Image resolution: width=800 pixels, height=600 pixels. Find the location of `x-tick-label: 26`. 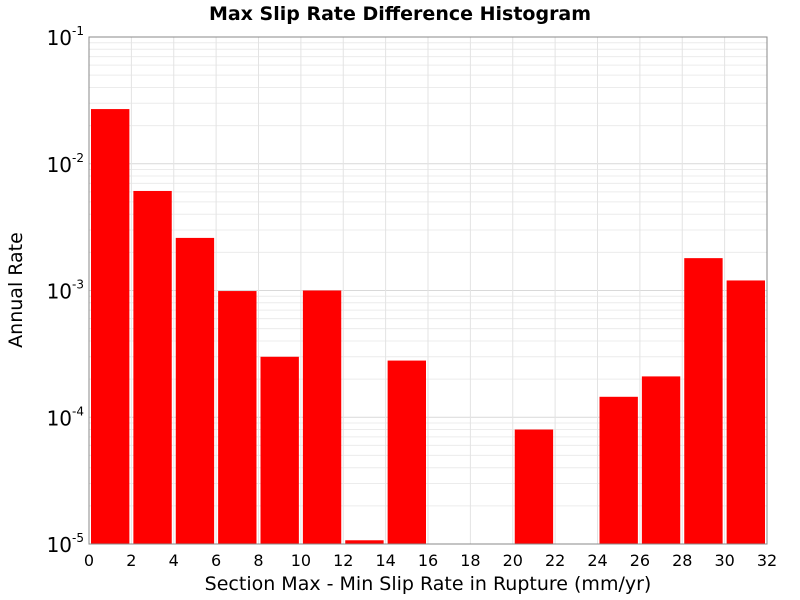

x-tick-label: 26 is located at coordinates (640, 560).